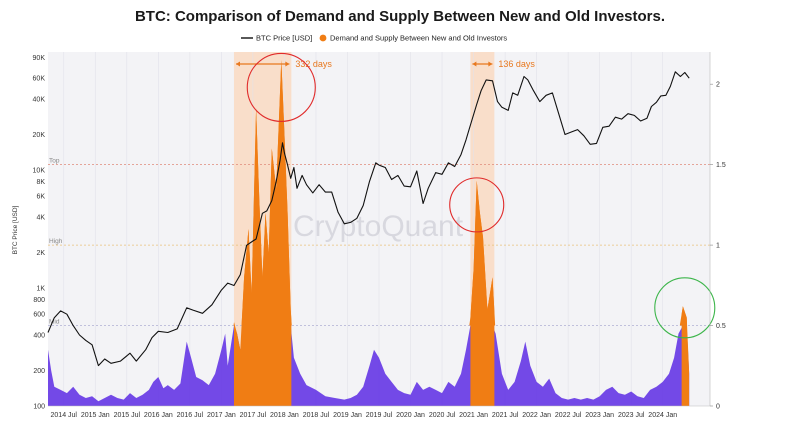  I want to click on y-axis-left-label: BTC Price [USD], so click(15, 229).